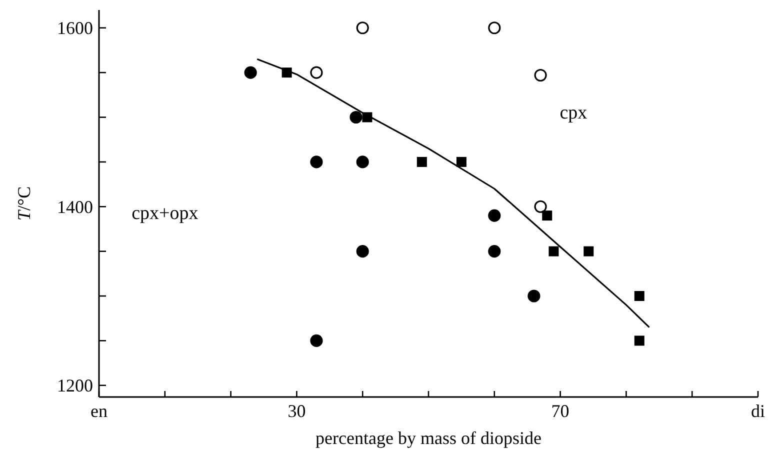  What do you see at coordinates (99, 411) in the screenshot?
I see `x-tick-label: en` at bounding box center [99, 411].